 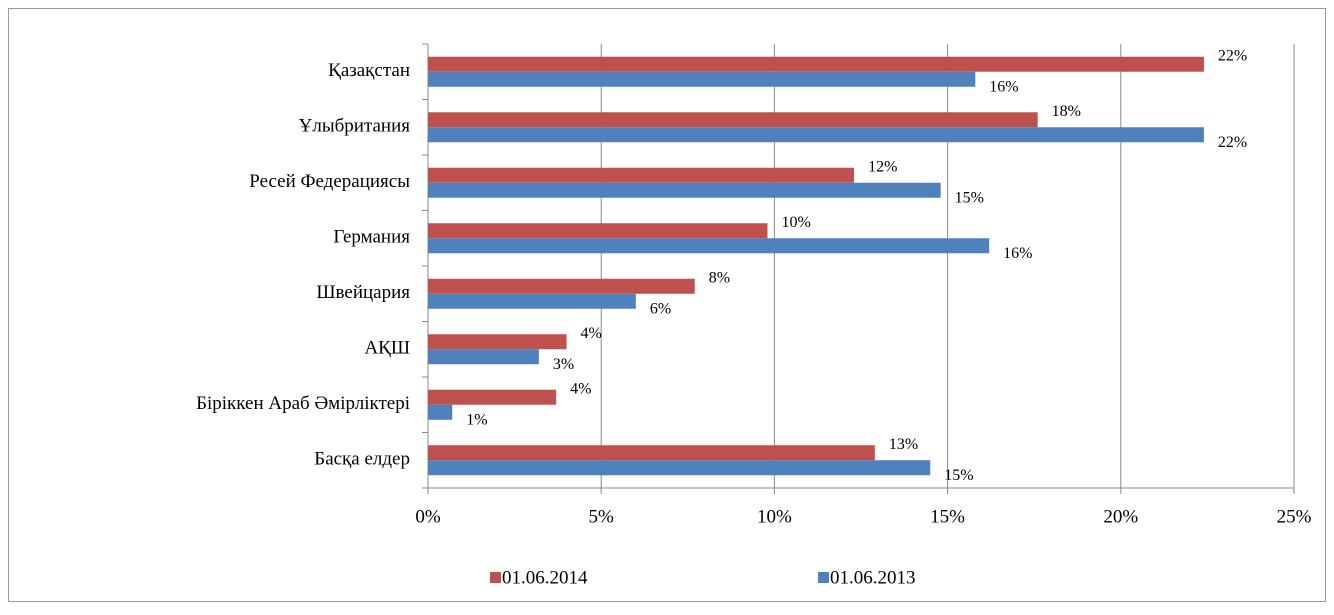 What do you see at coordinates (903, 444) in the screenshot?
I see `value-label: 13%` at bounding box center [903, 444].